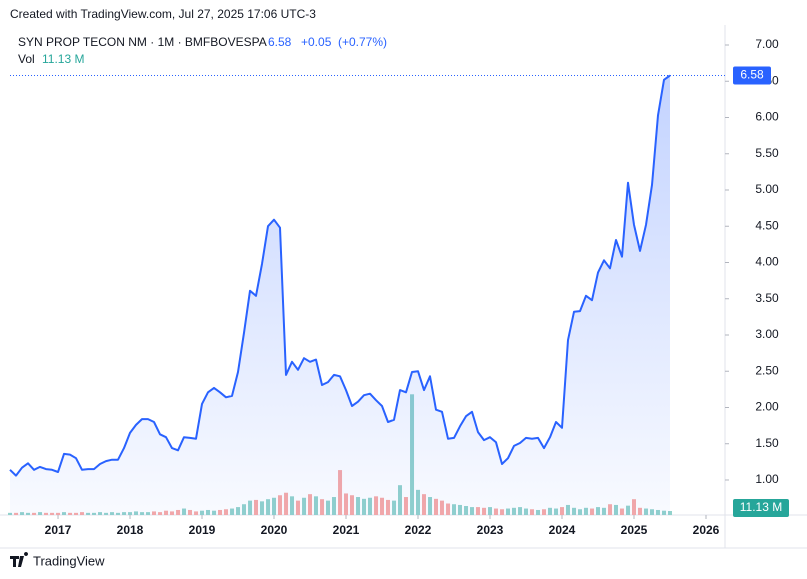  What do you see at coordinates (706, 530) in the screenshot?
I see `x-tick-label: 2026` at bounding box center [706, 530].